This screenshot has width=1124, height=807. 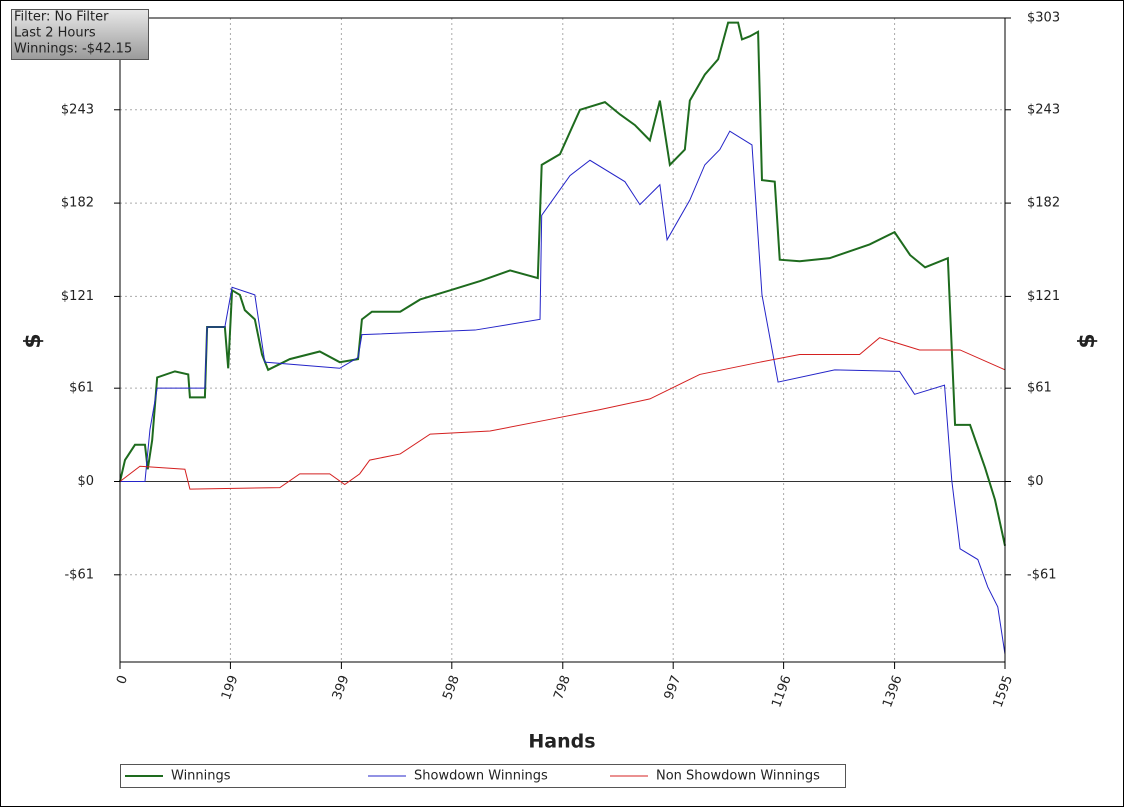 I want to click on y-tick-label: -$61, so click(x=79, y=574).